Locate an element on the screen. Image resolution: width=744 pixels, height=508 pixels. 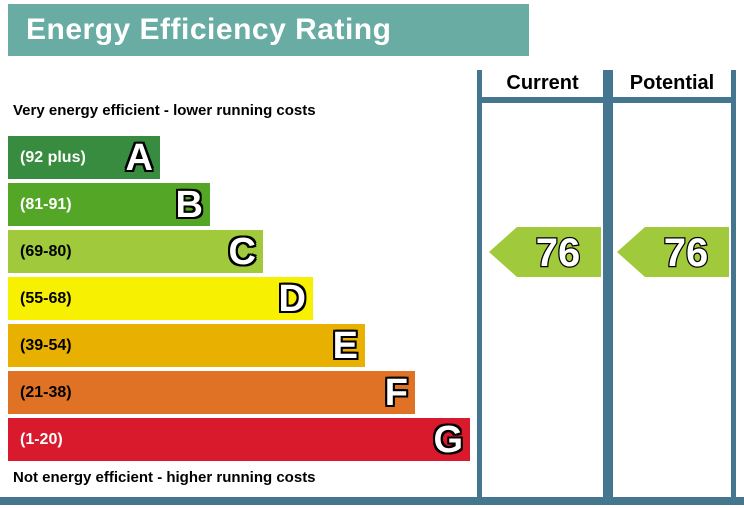
band-row-g: (1-20) G is located at coordinates (239, 439).